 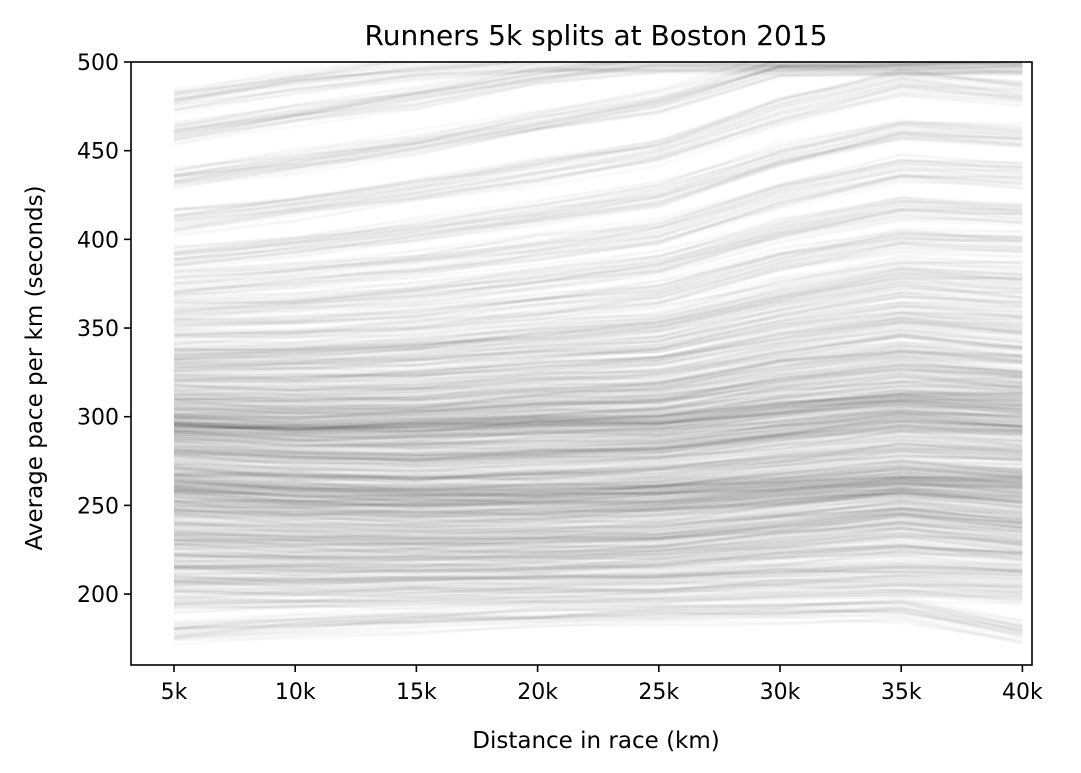 I want to click on y-tick-label: 250, so click(x=98, y=506).